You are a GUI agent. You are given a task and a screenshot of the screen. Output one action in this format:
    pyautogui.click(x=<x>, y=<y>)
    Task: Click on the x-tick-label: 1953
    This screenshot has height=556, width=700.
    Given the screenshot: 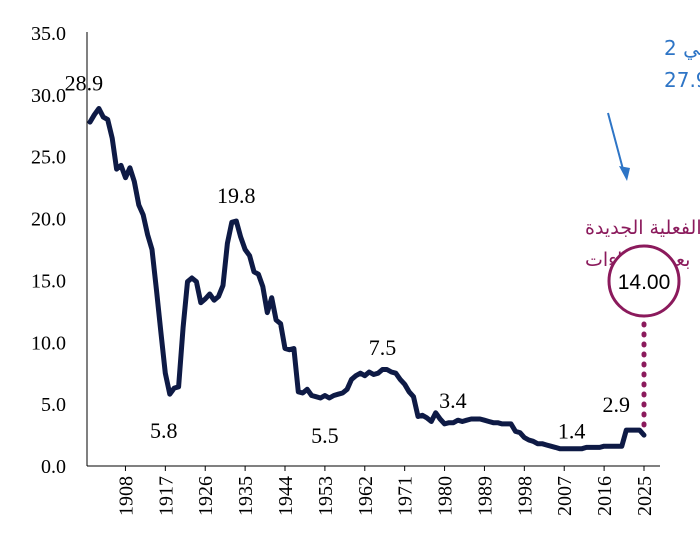 What is the action you would take?
    pyautogui.click(x=326, y=496)
    